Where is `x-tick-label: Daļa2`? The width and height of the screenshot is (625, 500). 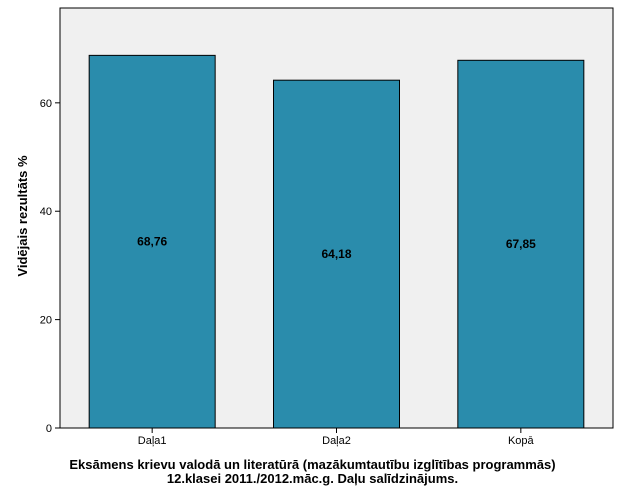
x-tick-label: Daļa2 is located at coordinates (336, 441).